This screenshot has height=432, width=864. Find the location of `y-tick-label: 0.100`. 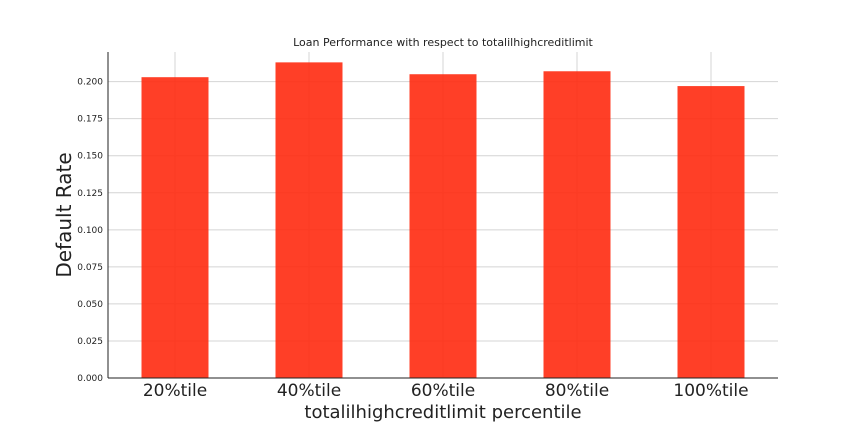

y-tick-label: 0.100 is located at coordinates (90, 231).